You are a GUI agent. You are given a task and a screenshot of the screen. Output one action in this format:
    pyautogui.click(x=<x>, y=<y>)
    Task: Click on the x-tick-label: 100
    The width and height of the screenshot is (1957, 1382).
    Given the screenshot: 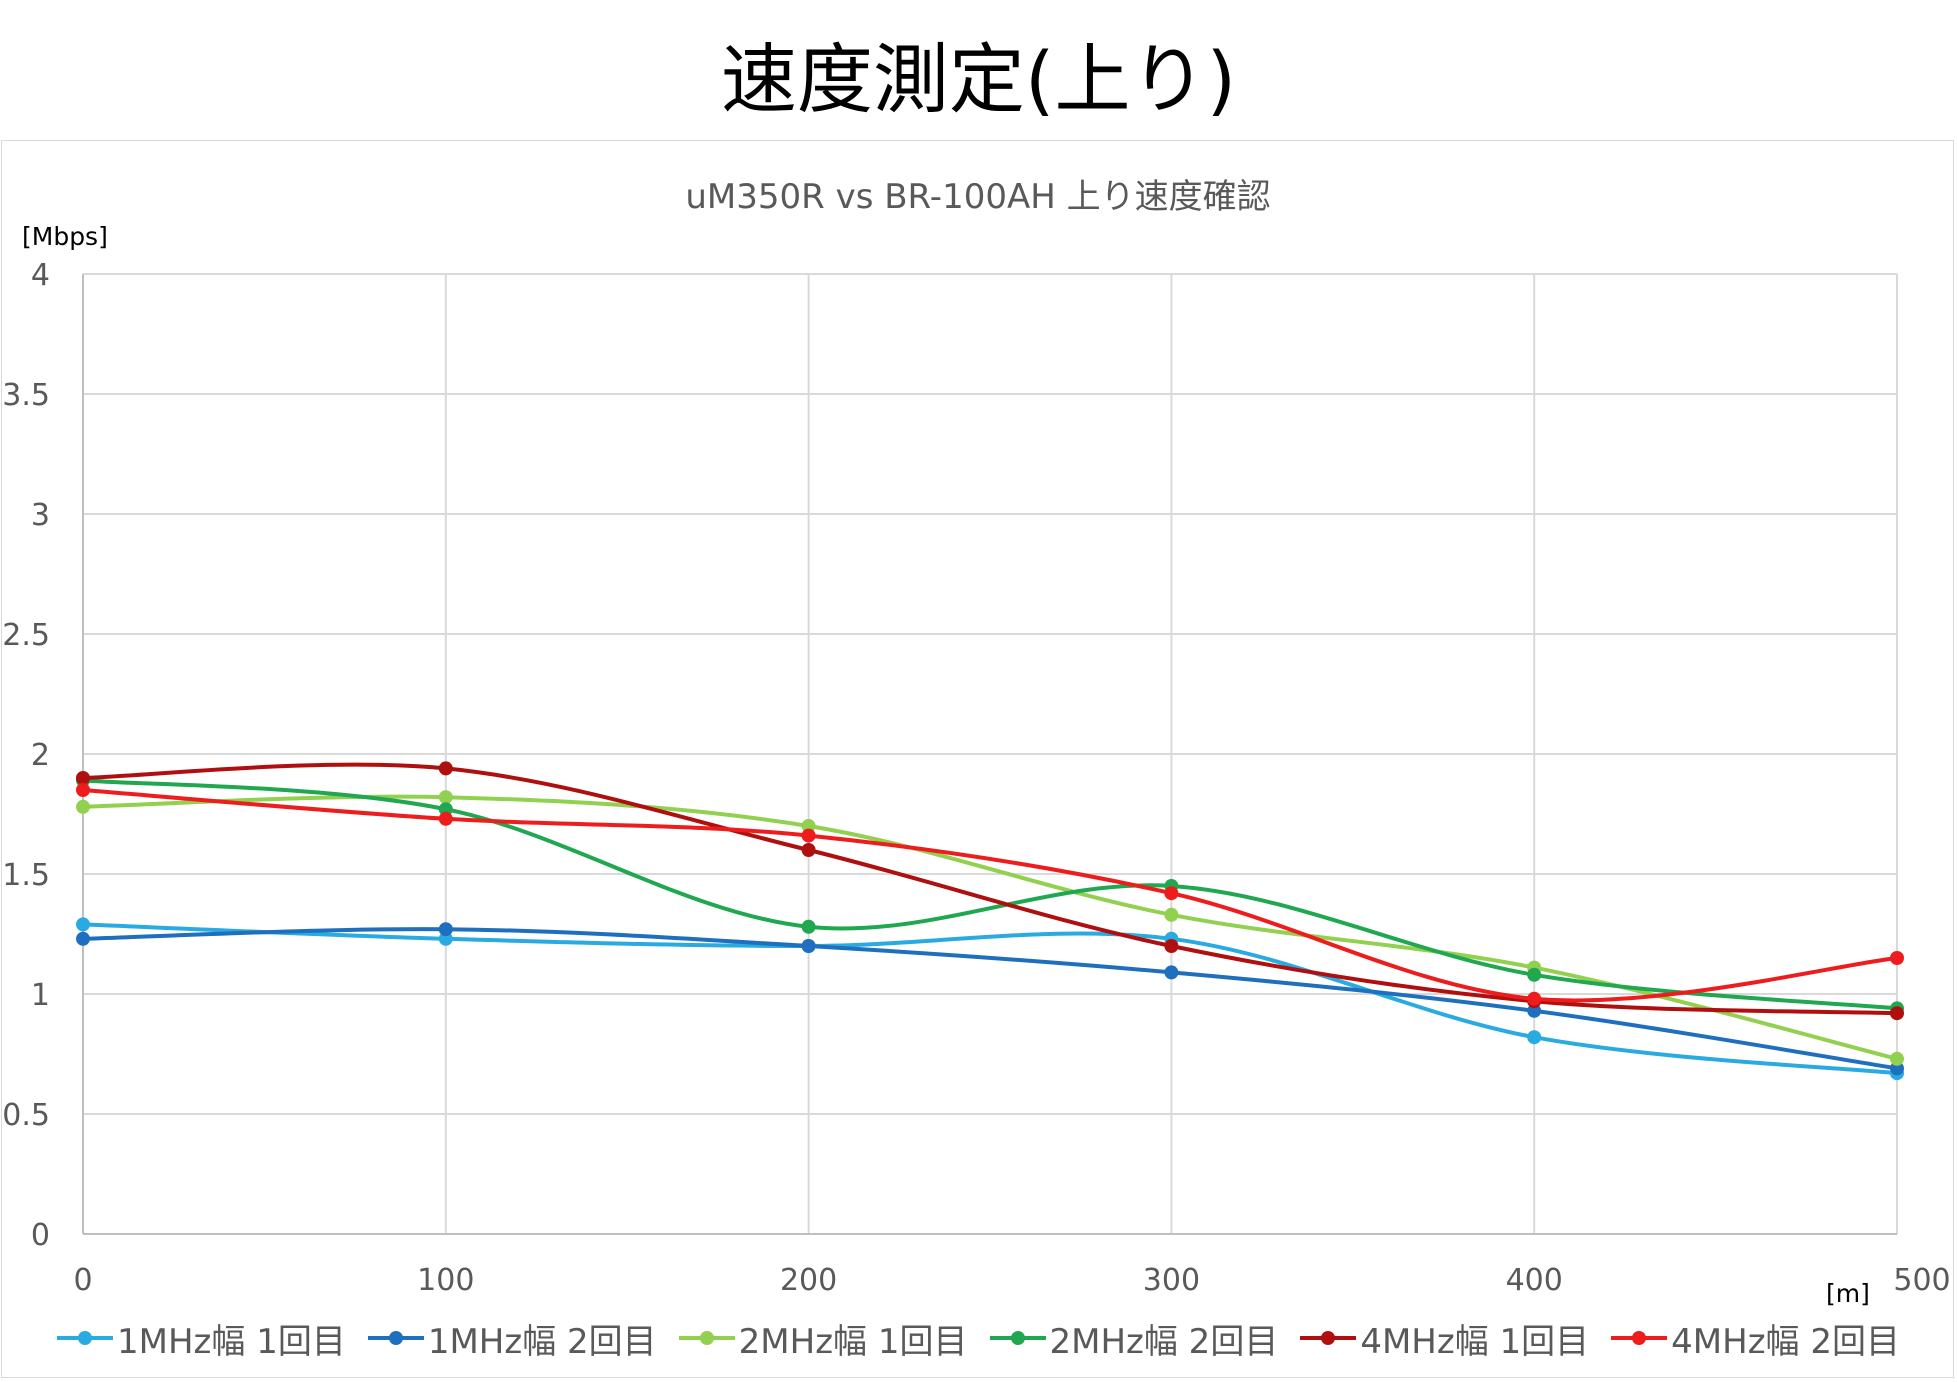 What is the action you would take?
    pyautogui.click(x=445, y=1280)
    